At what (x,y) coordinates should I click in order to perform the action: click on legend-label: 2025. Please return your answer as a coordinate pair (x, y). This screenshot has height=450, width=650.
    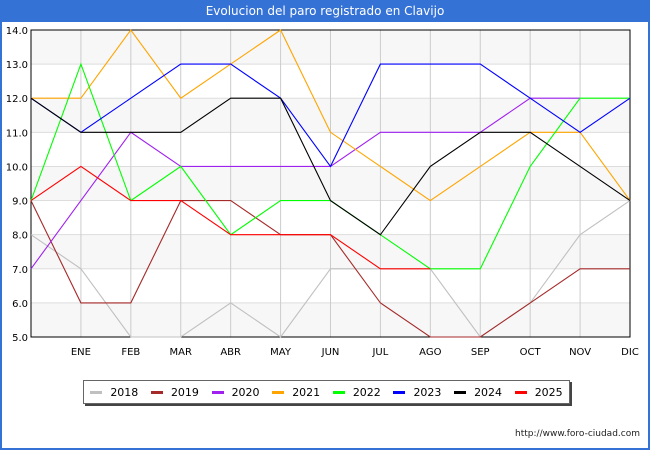
    Looking at the image, I should click on (548, 392).